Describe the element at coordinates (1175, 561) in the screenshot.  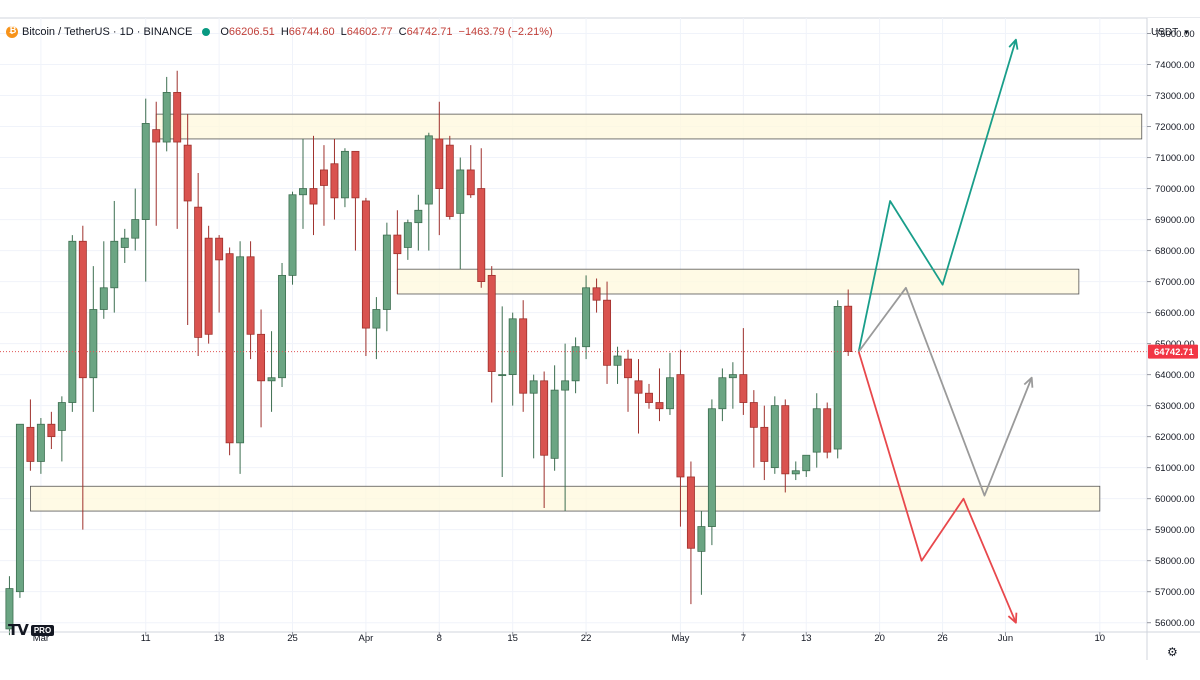
I see `price-tick-label: 58000.00` at that location.